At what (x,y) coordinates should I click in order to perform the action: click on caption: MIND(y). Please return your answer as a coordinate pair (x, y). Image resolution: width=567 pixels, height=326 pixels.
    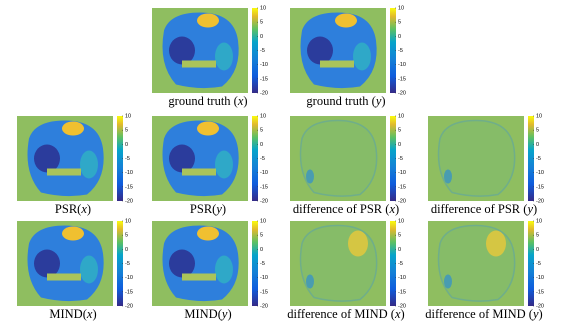
    Looking at the image, I should click on (207, 314).